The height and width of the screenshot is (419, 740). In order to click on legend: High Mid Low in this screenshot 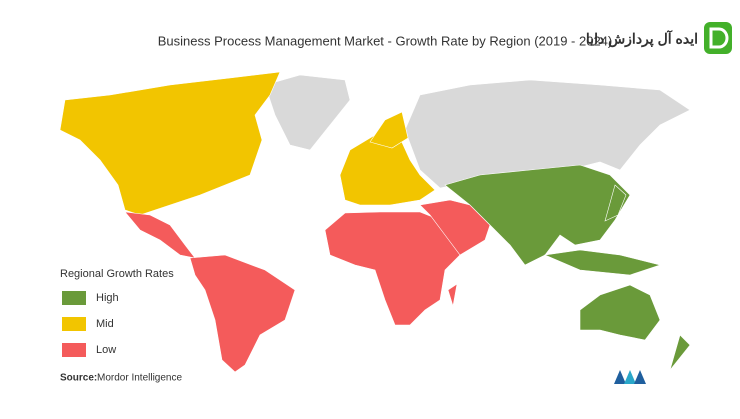, I will do `click(90, 324)`.